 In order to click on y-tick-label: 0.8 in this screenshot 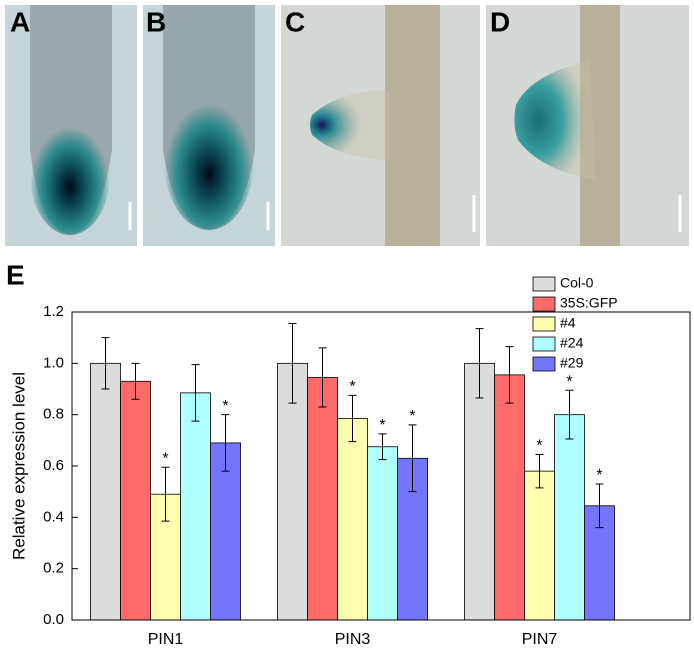, I will do `click(53, 414)`.